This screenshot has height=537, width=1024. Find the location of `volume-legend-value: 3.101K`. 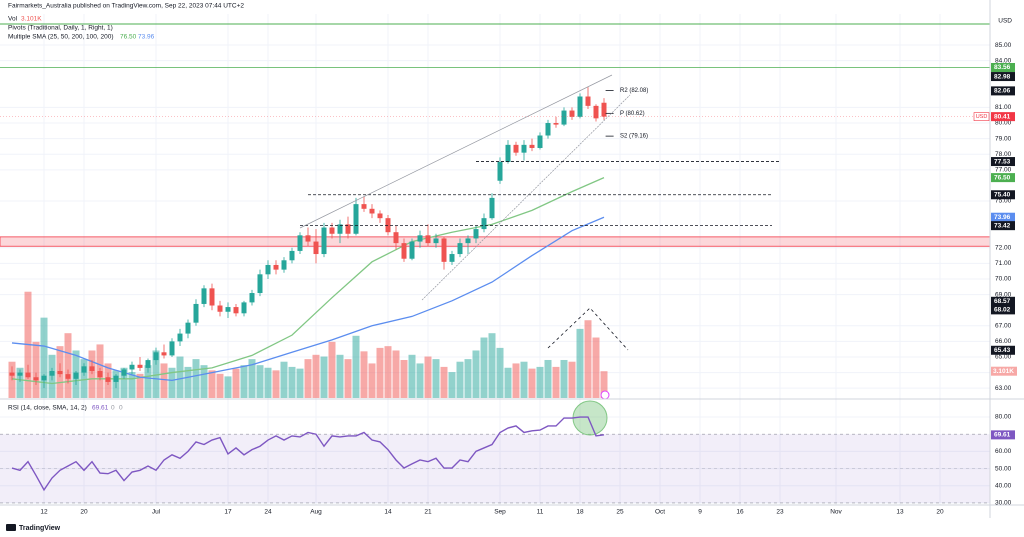

volume-legend-value: 3.101K is located at coordinates (31, 19).